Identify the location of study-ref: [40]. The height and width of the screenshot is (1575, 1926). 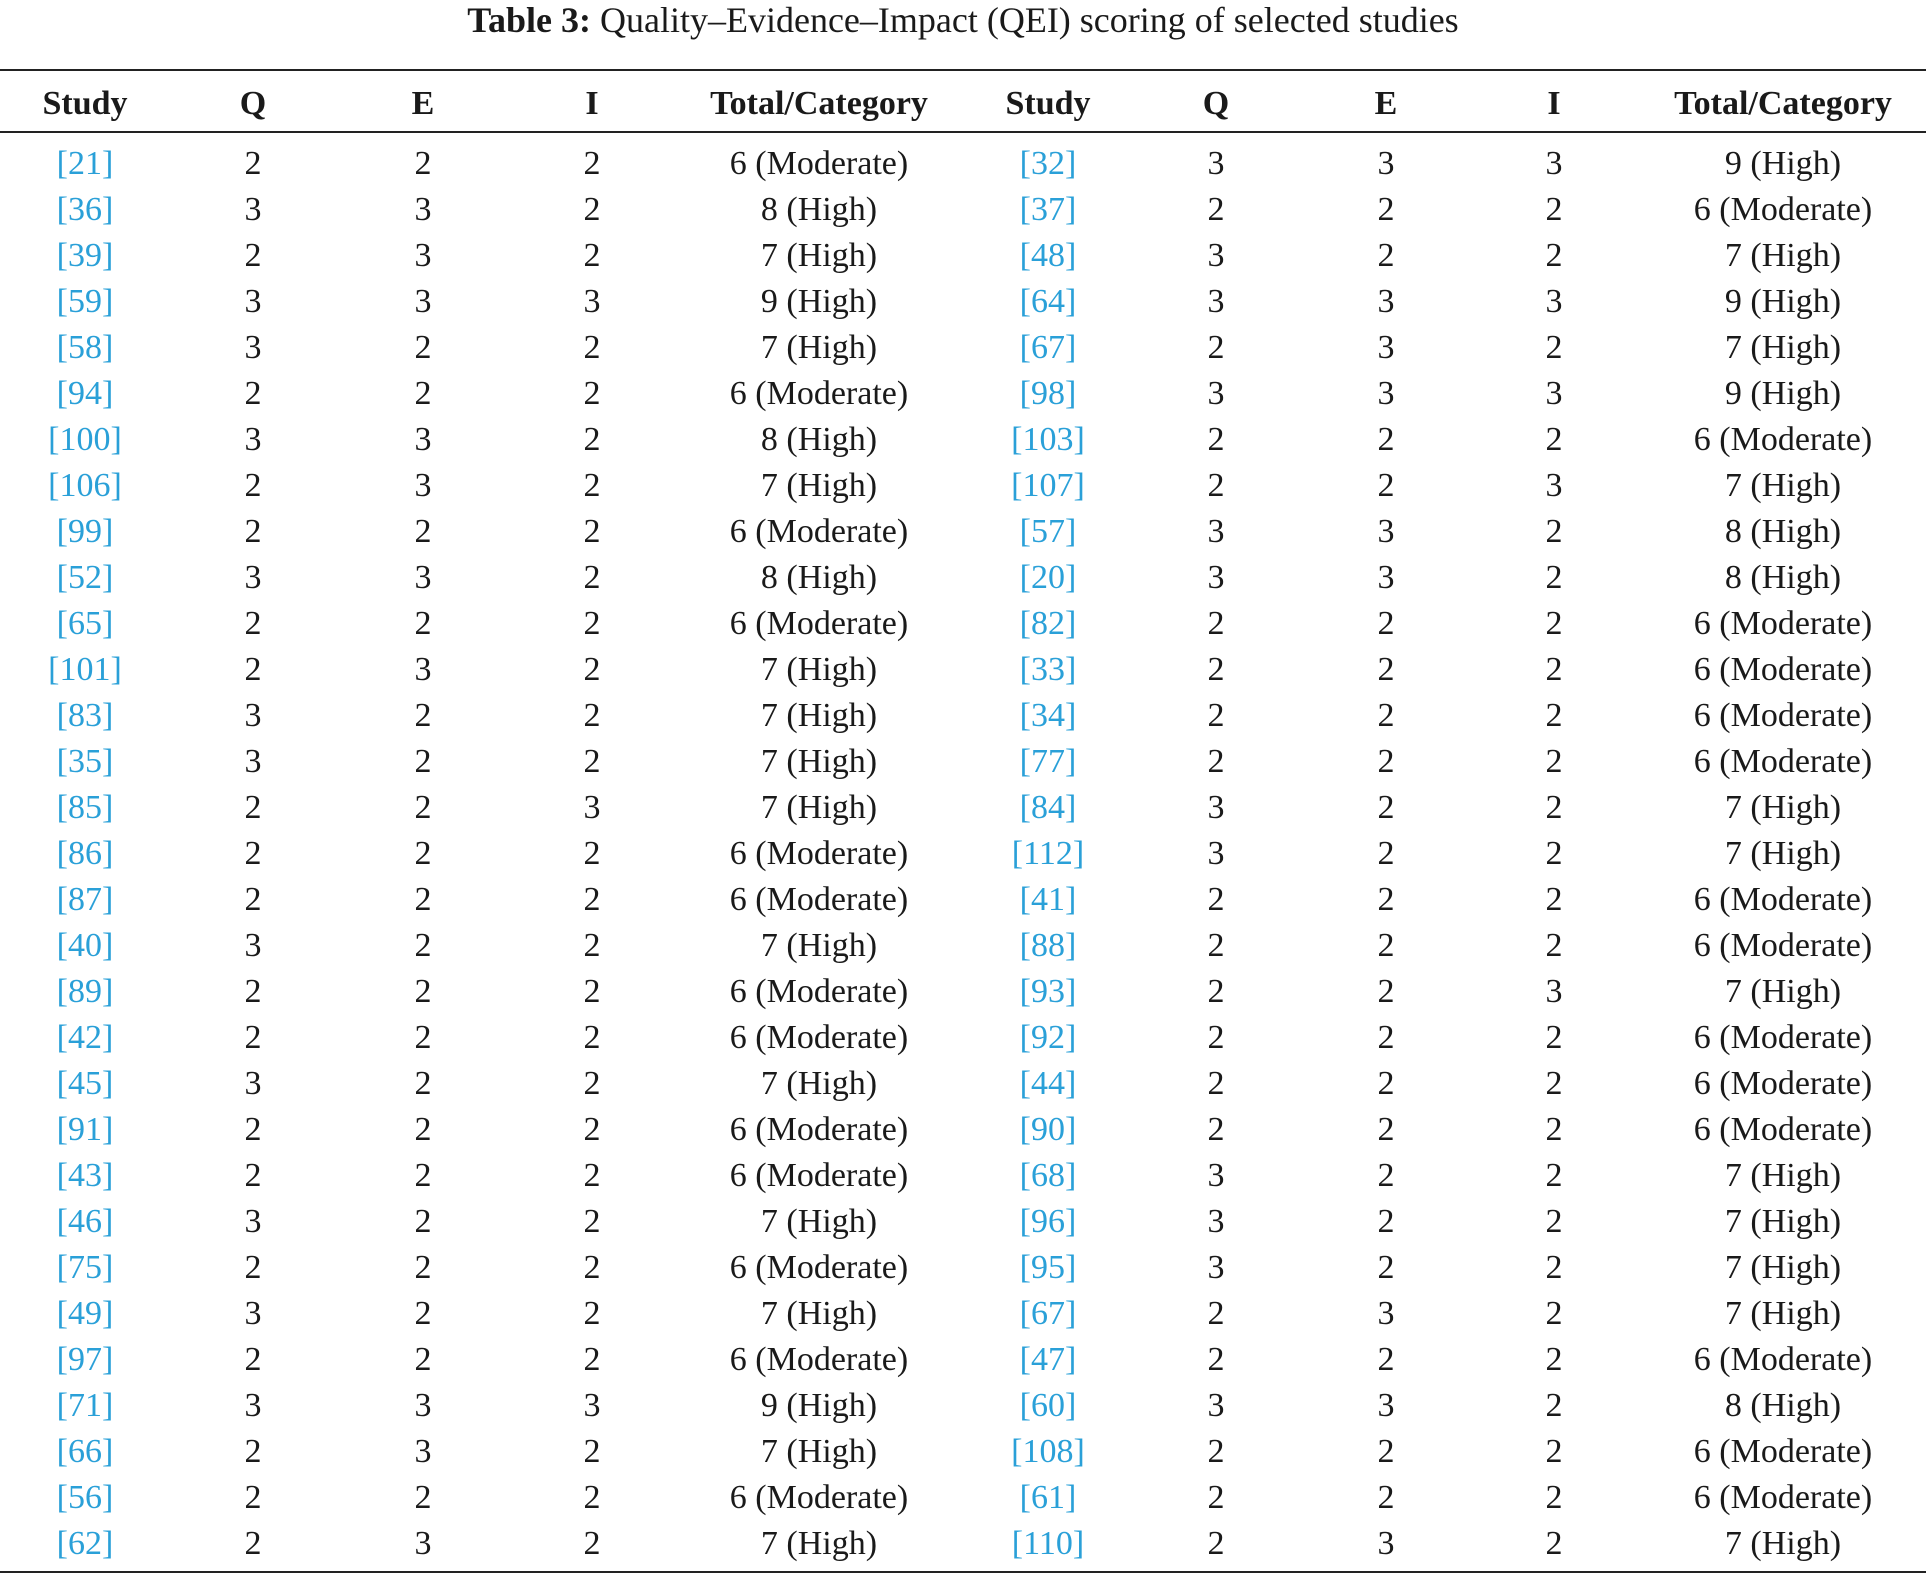
(85, 945).